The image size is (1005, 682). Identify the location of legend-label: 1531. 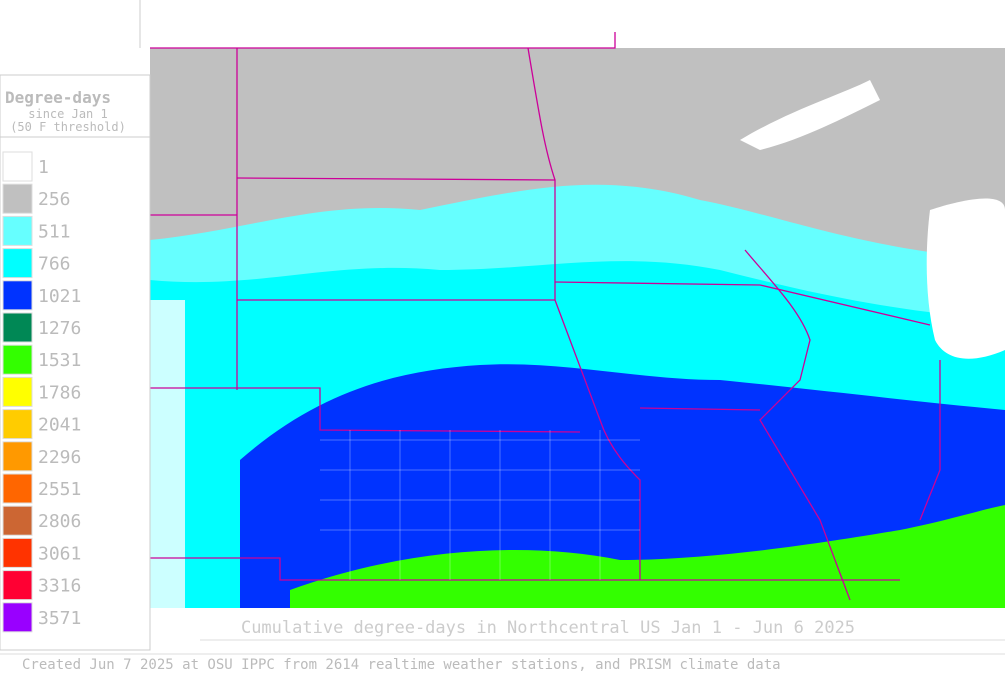
(59, 360).